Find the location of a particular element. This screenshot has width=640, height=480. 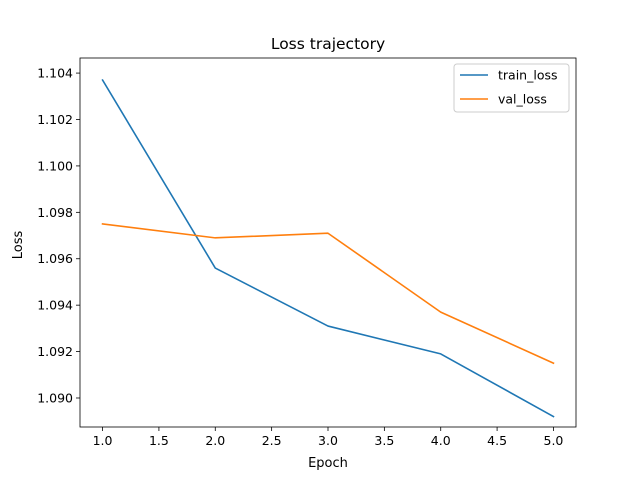

x-tick-label: 1.0 is located at coordinates (103, 440).